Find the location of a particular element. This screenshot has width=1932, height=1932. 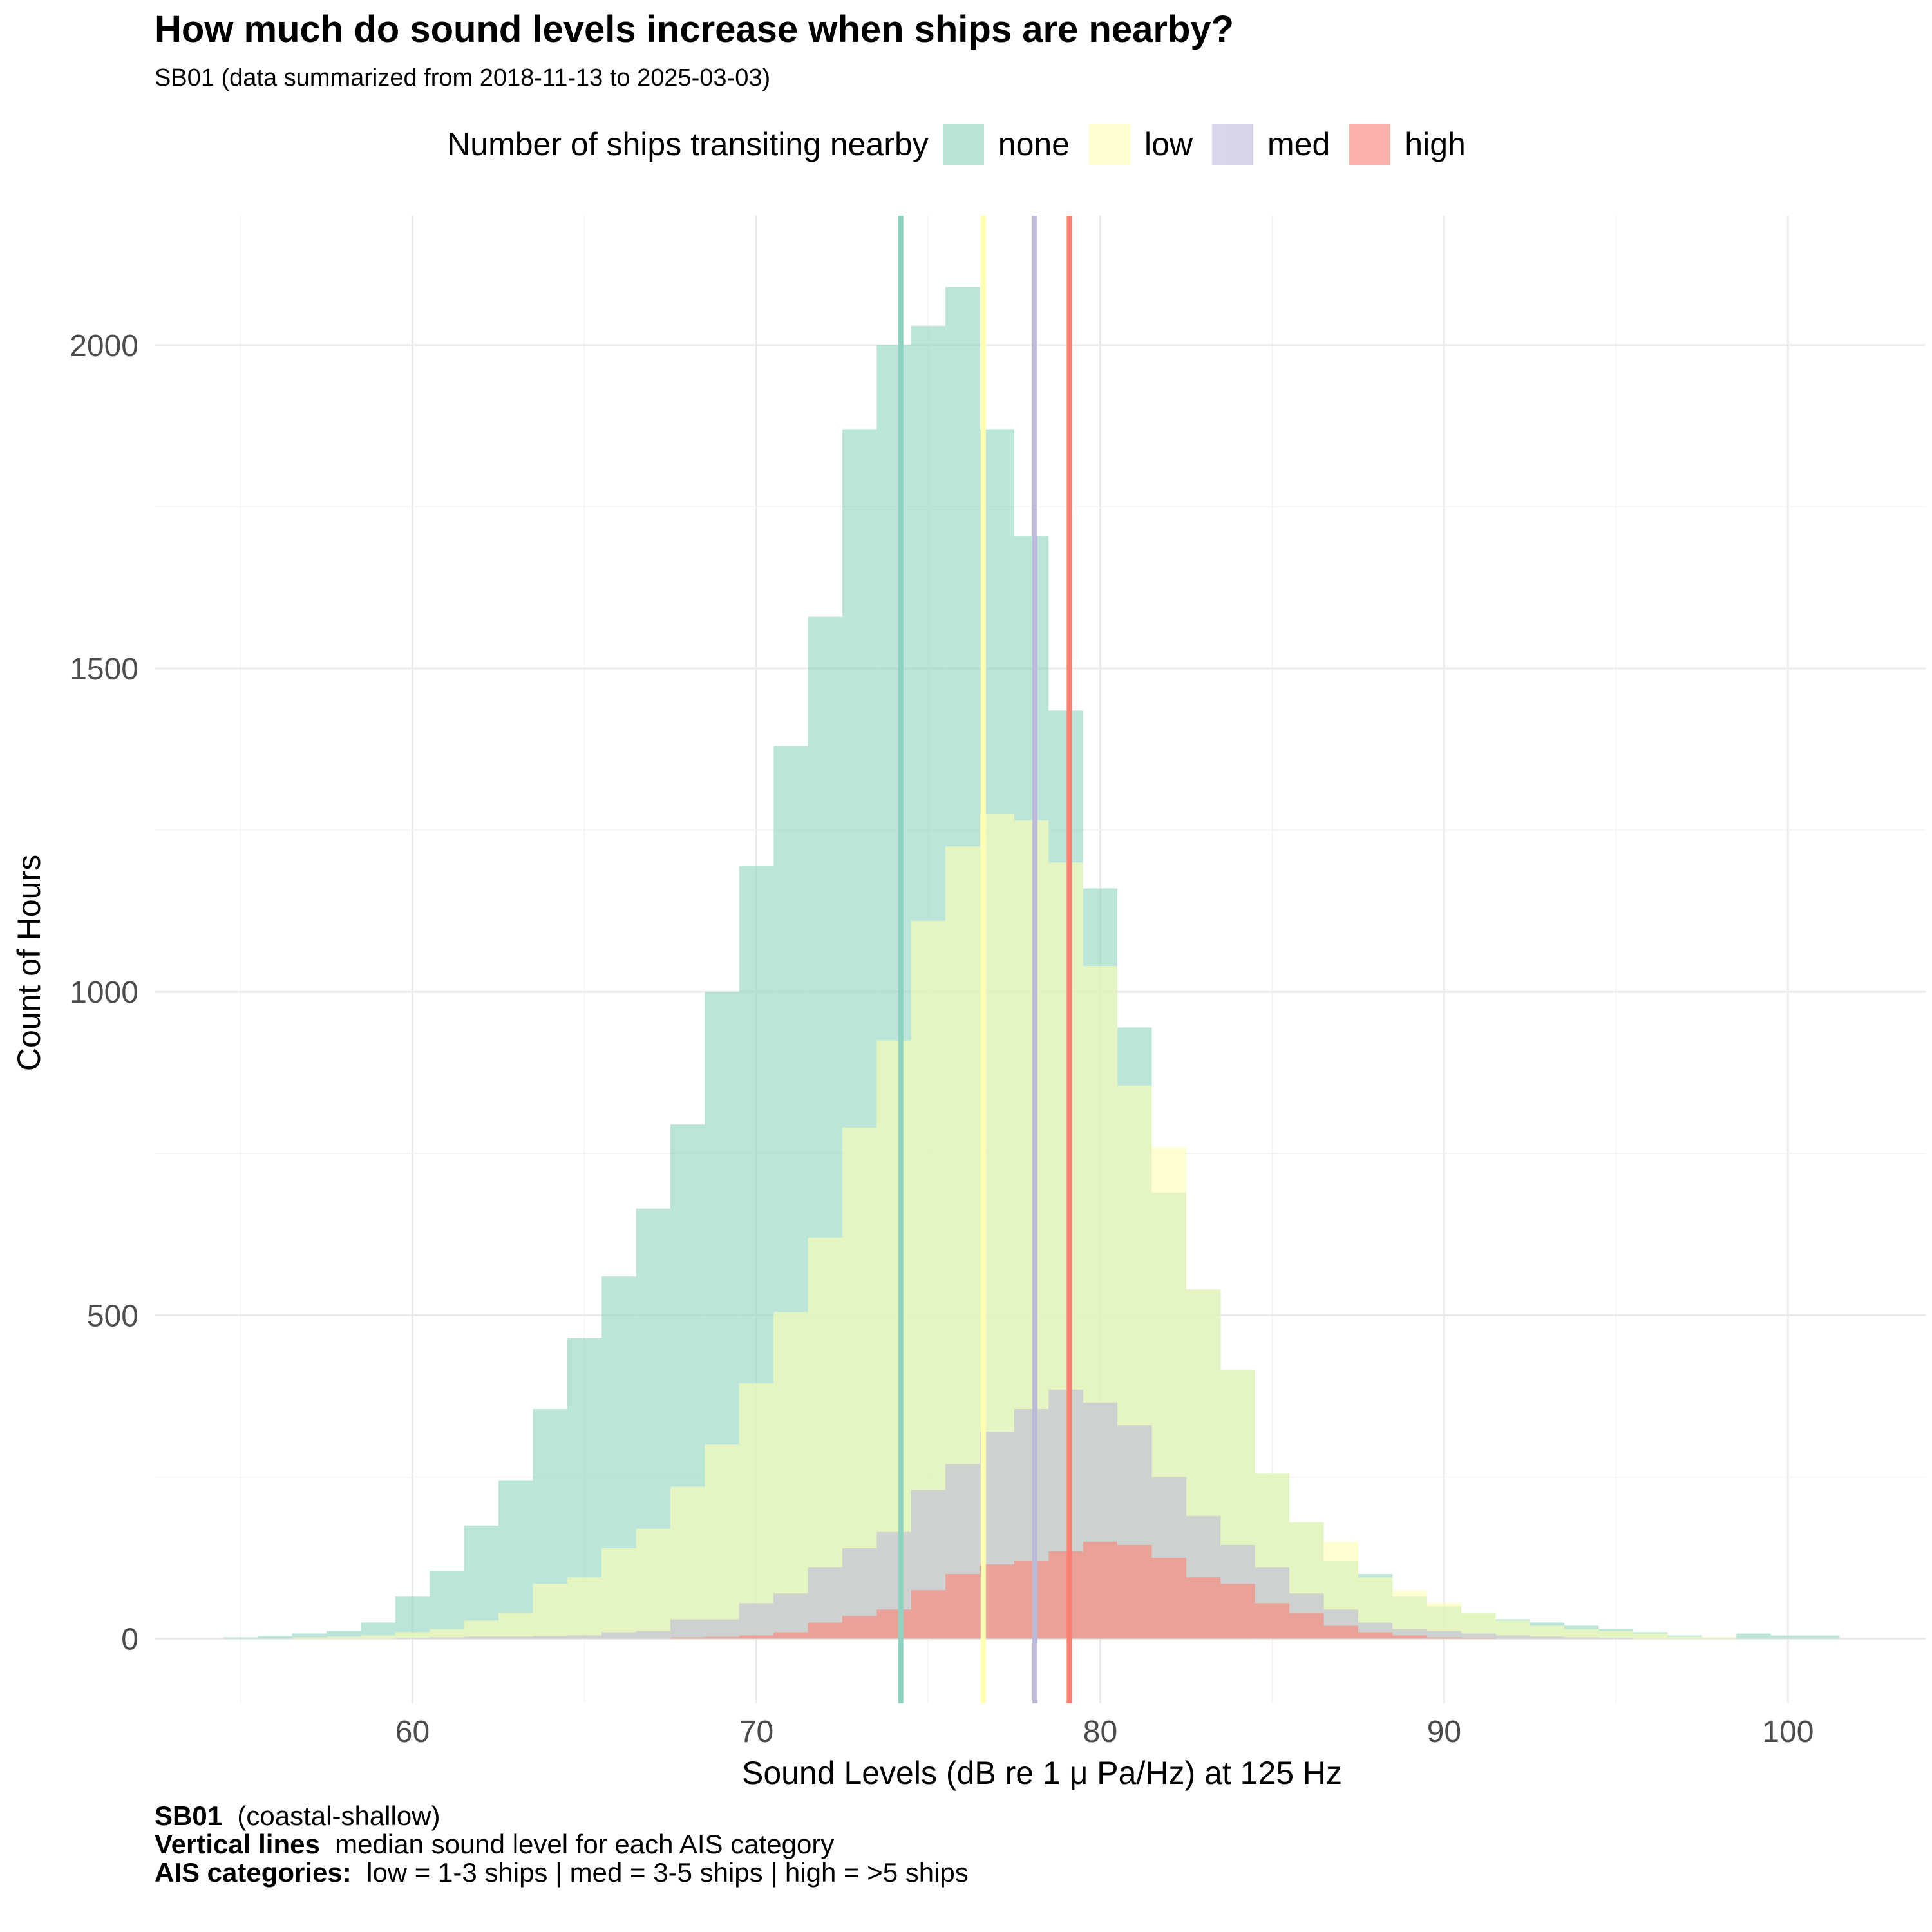

legend-item-none: none is located at coordinates (1006, 144).